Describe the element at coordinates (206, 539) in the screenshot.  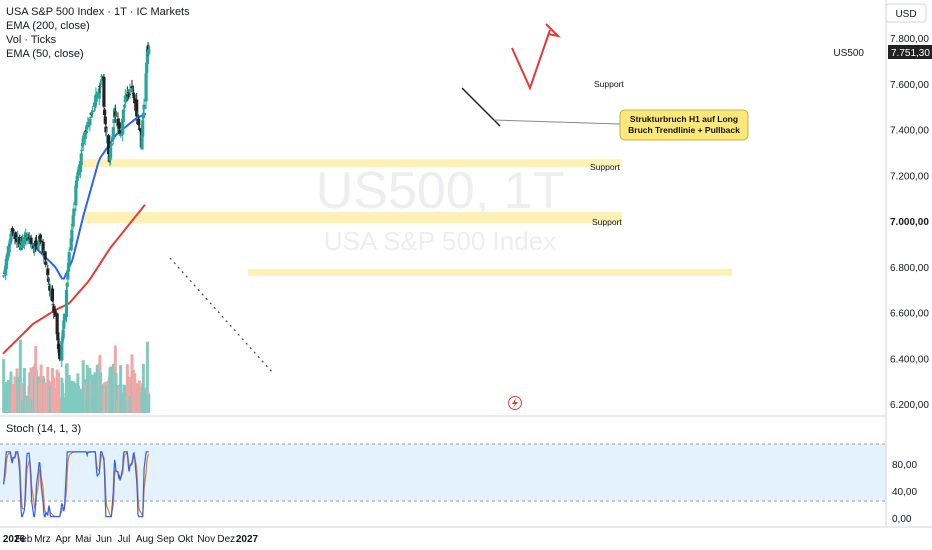
I see `x-tick-label: Nov` at that location.